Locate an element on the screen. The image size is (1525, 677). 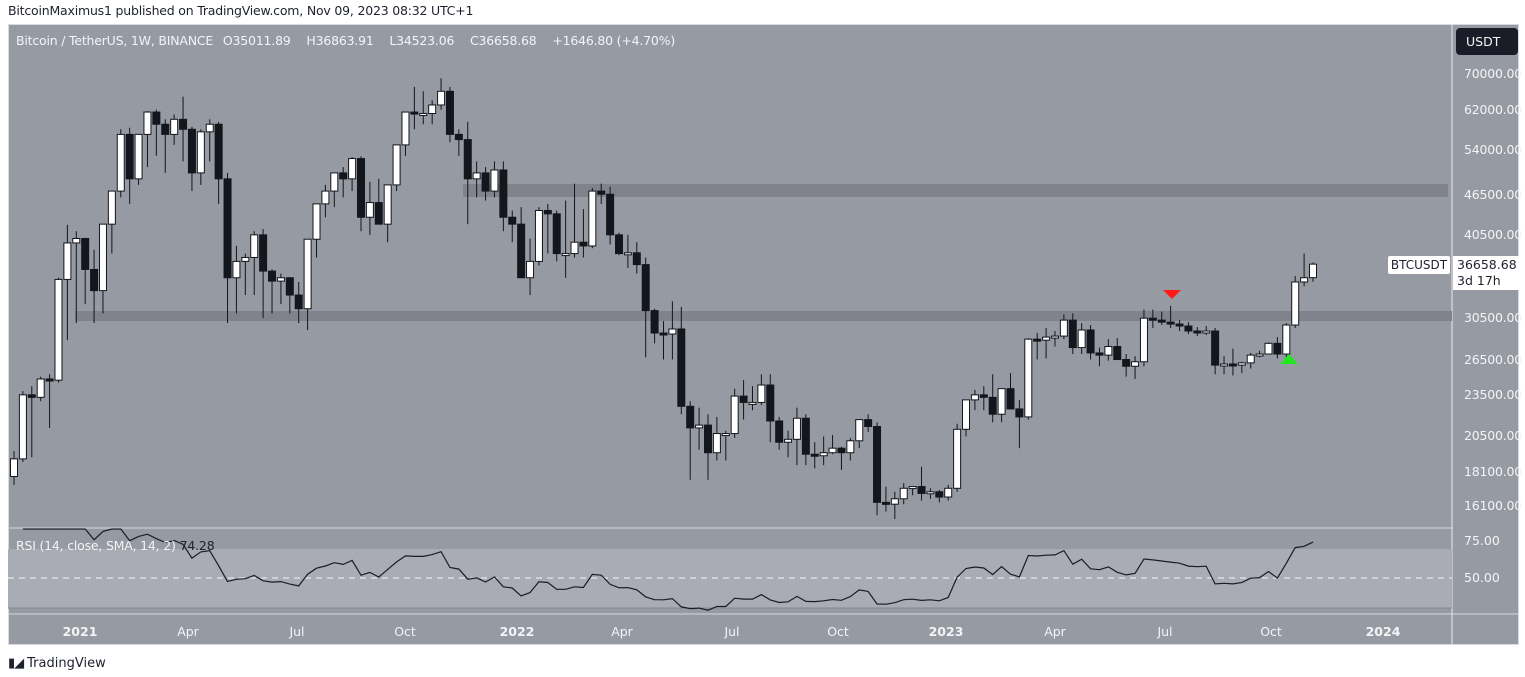
symbol-price-label: BTCUSDT is located at coordinates (1419, 265).